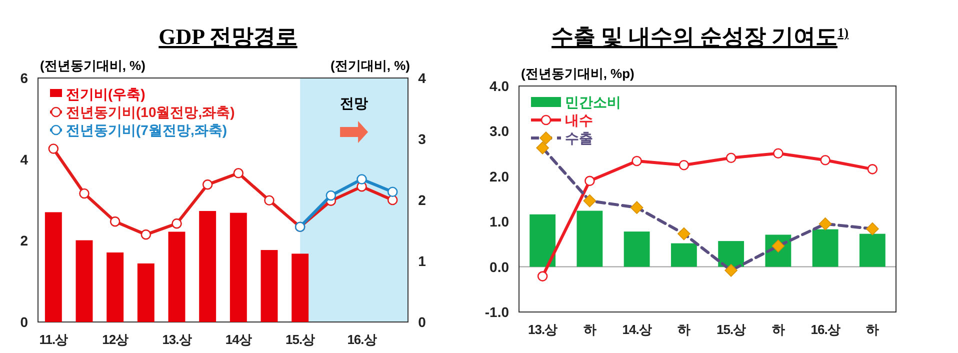 This screenshot has height=353, width=958. What do you see at coordinates (24, 322) in the screenshot?
I see `y-tick-label: 0` at bounding box center [24, 322].